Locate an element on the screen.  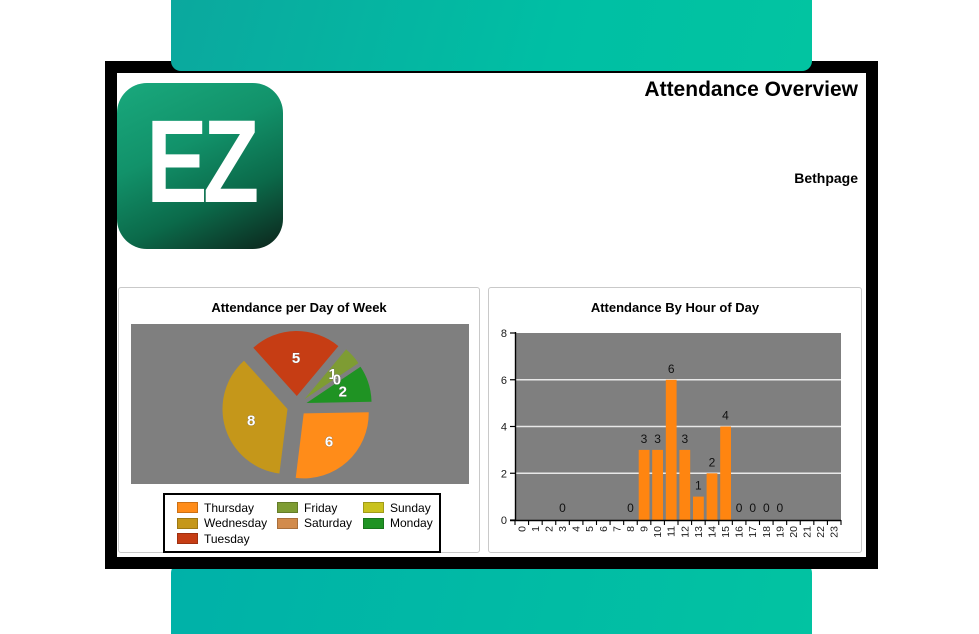
pie-value-label: 8 is located at coordinates (251, 420).